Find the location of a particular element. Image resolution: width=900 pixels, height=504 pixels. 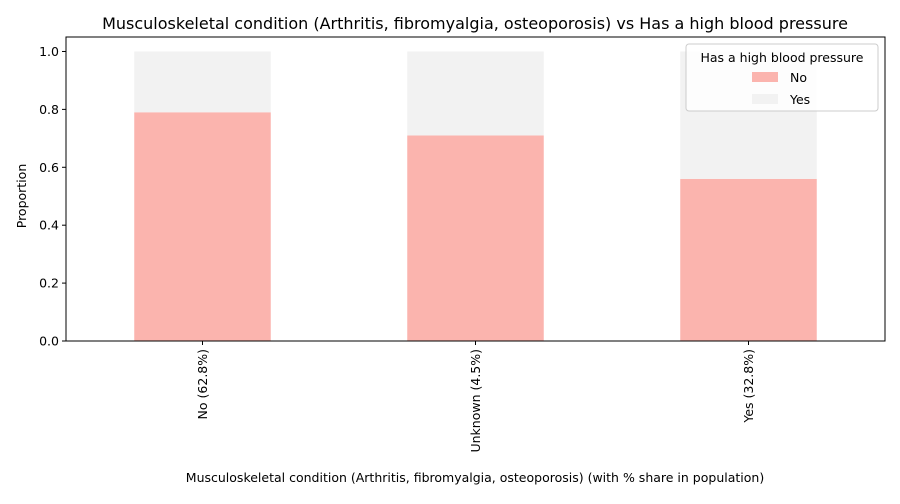

legend-swatch-yes is located at coordinates (765, 99).